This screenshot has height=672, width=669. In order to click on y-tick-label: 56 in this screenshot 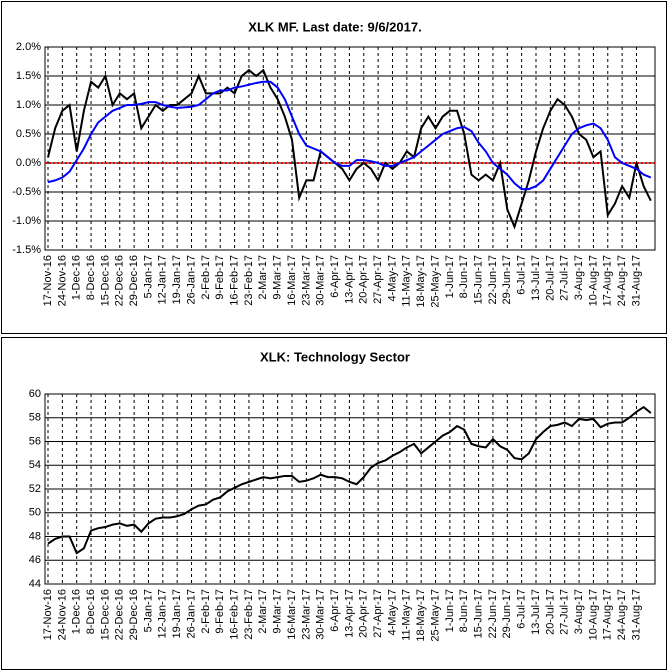, I will do `click(35, 441)`.